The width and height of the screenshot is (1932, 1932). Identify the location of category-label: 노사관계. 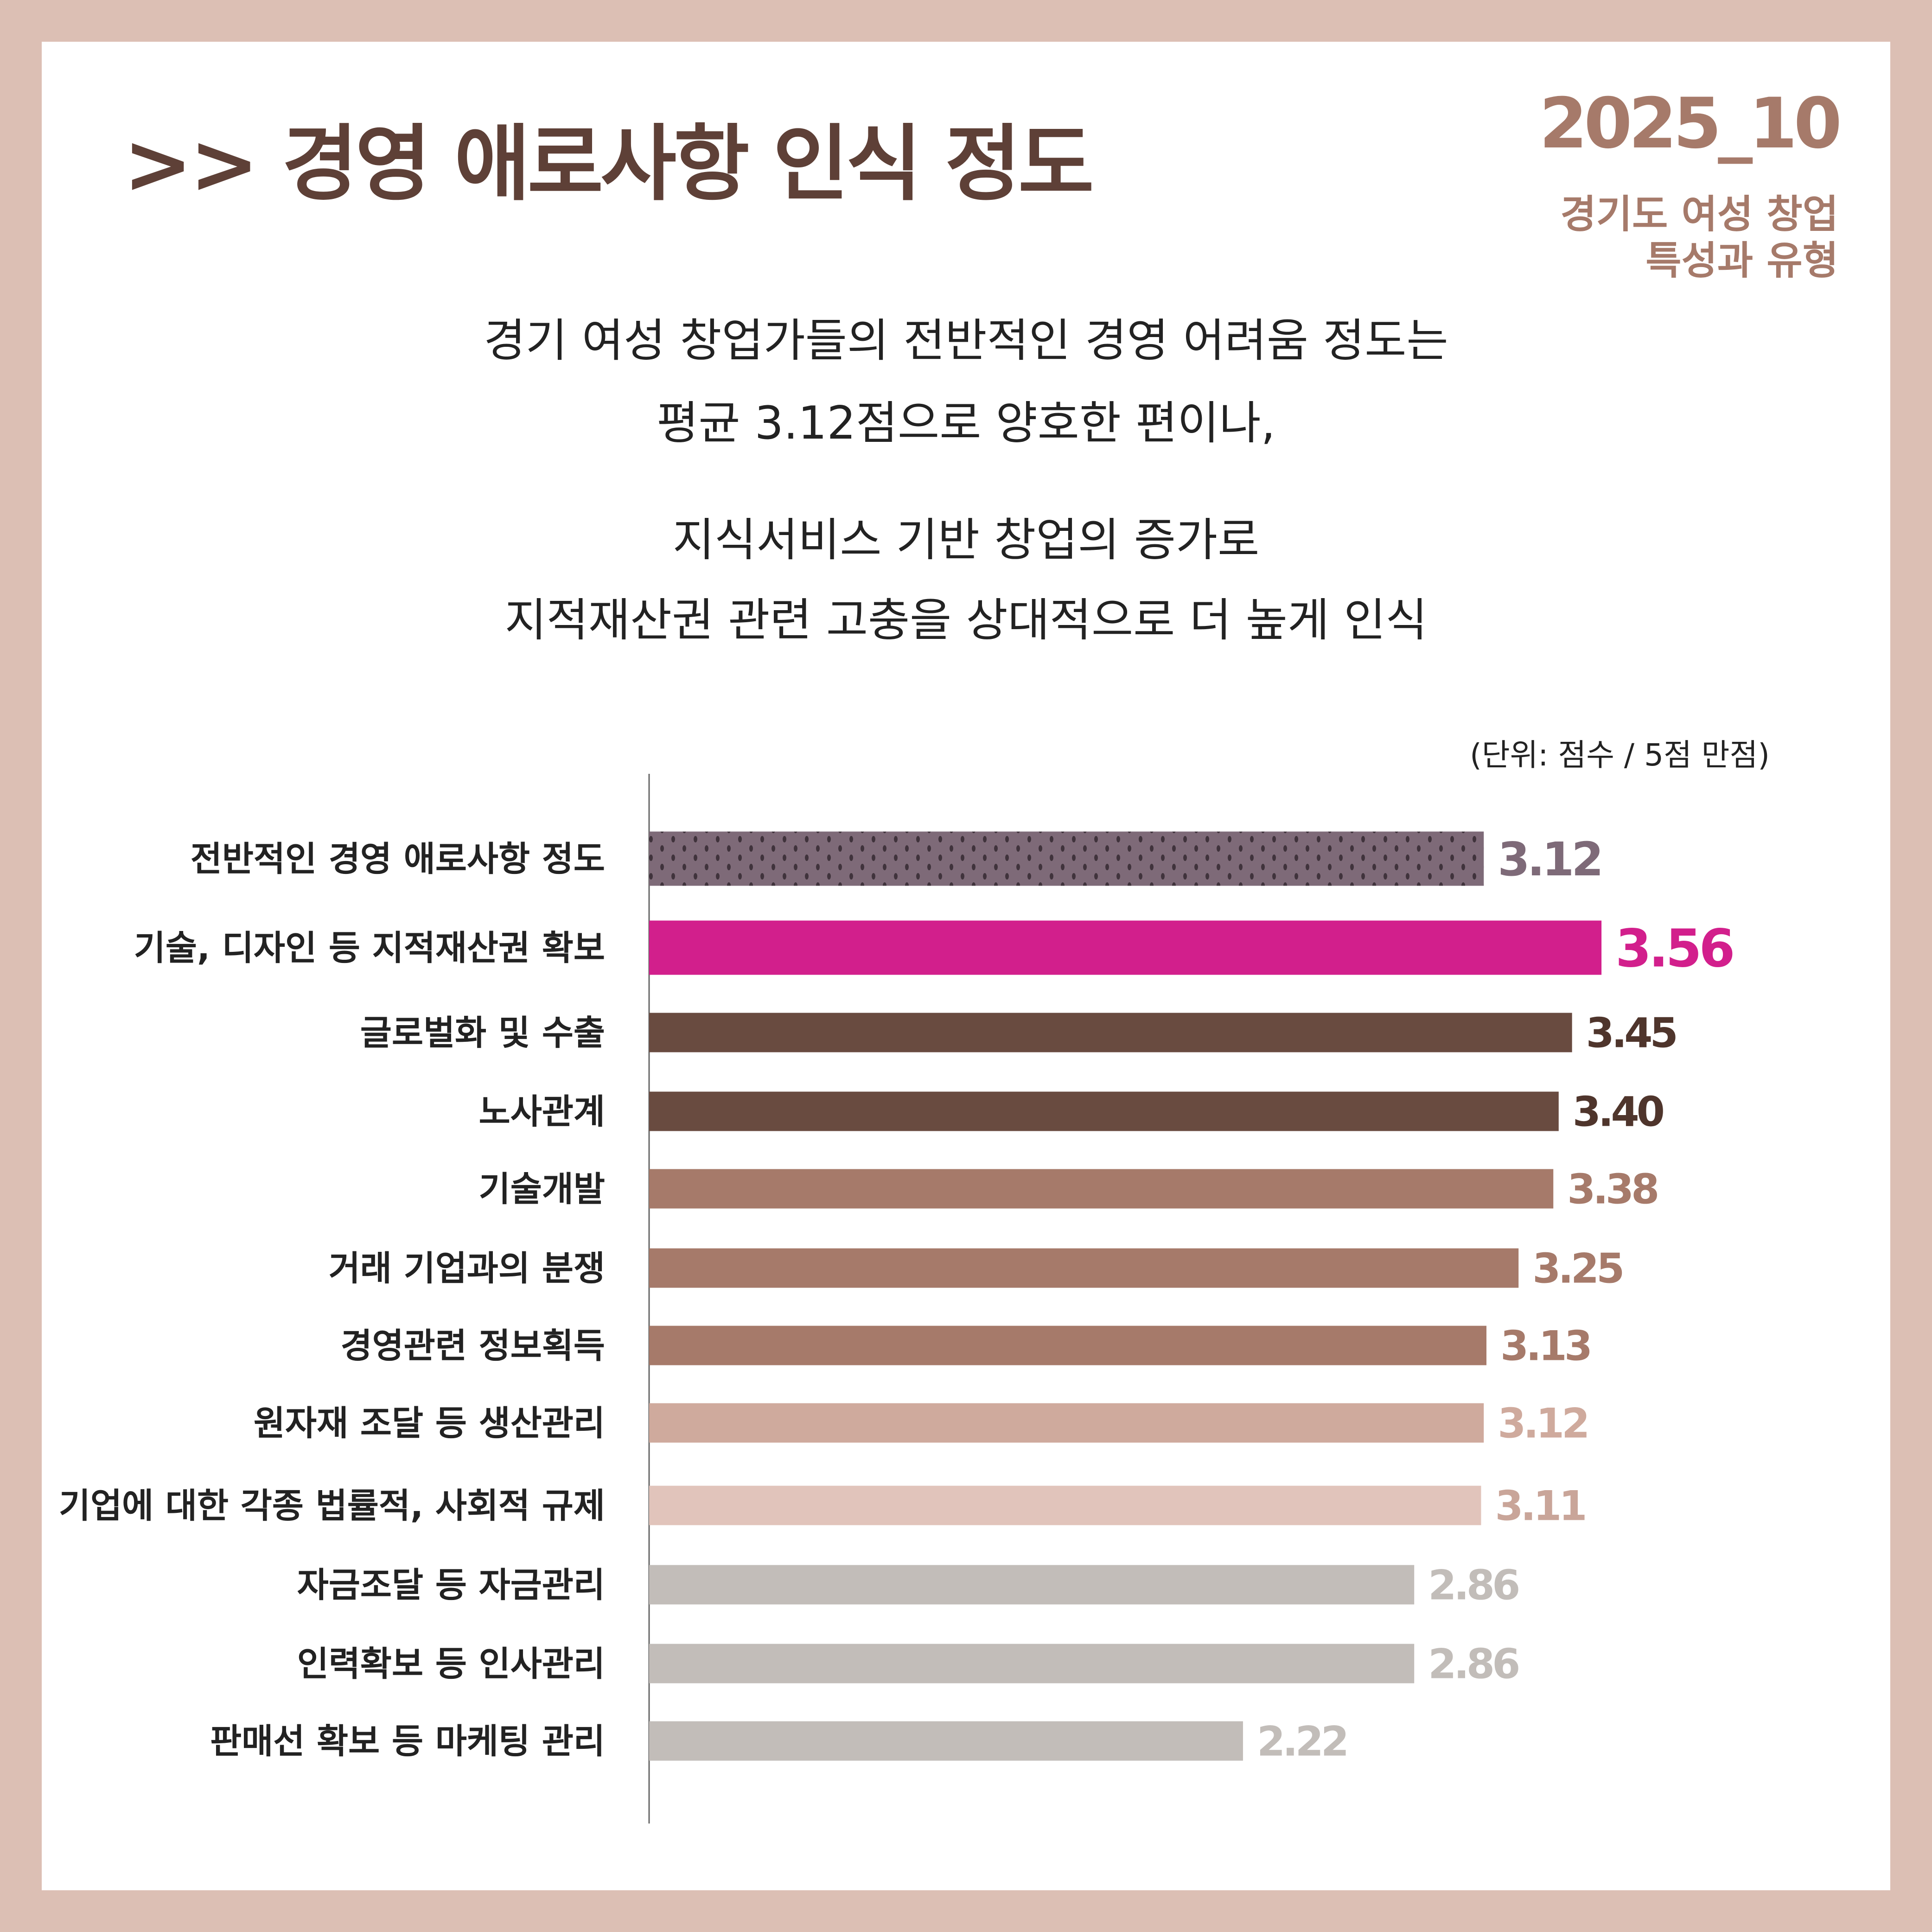
(542, 1112).